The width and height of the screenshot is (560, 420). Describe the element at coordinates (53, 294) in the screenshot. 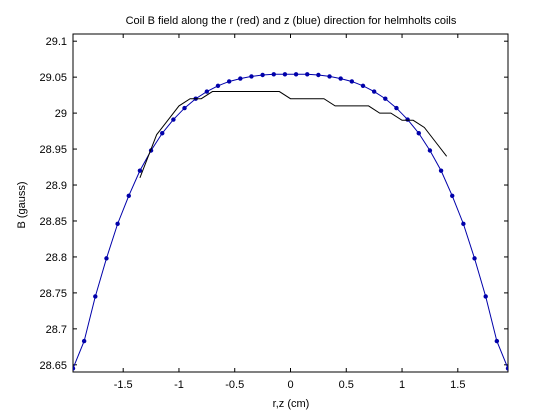

I see `y-tick-label: 28.75` at that location.